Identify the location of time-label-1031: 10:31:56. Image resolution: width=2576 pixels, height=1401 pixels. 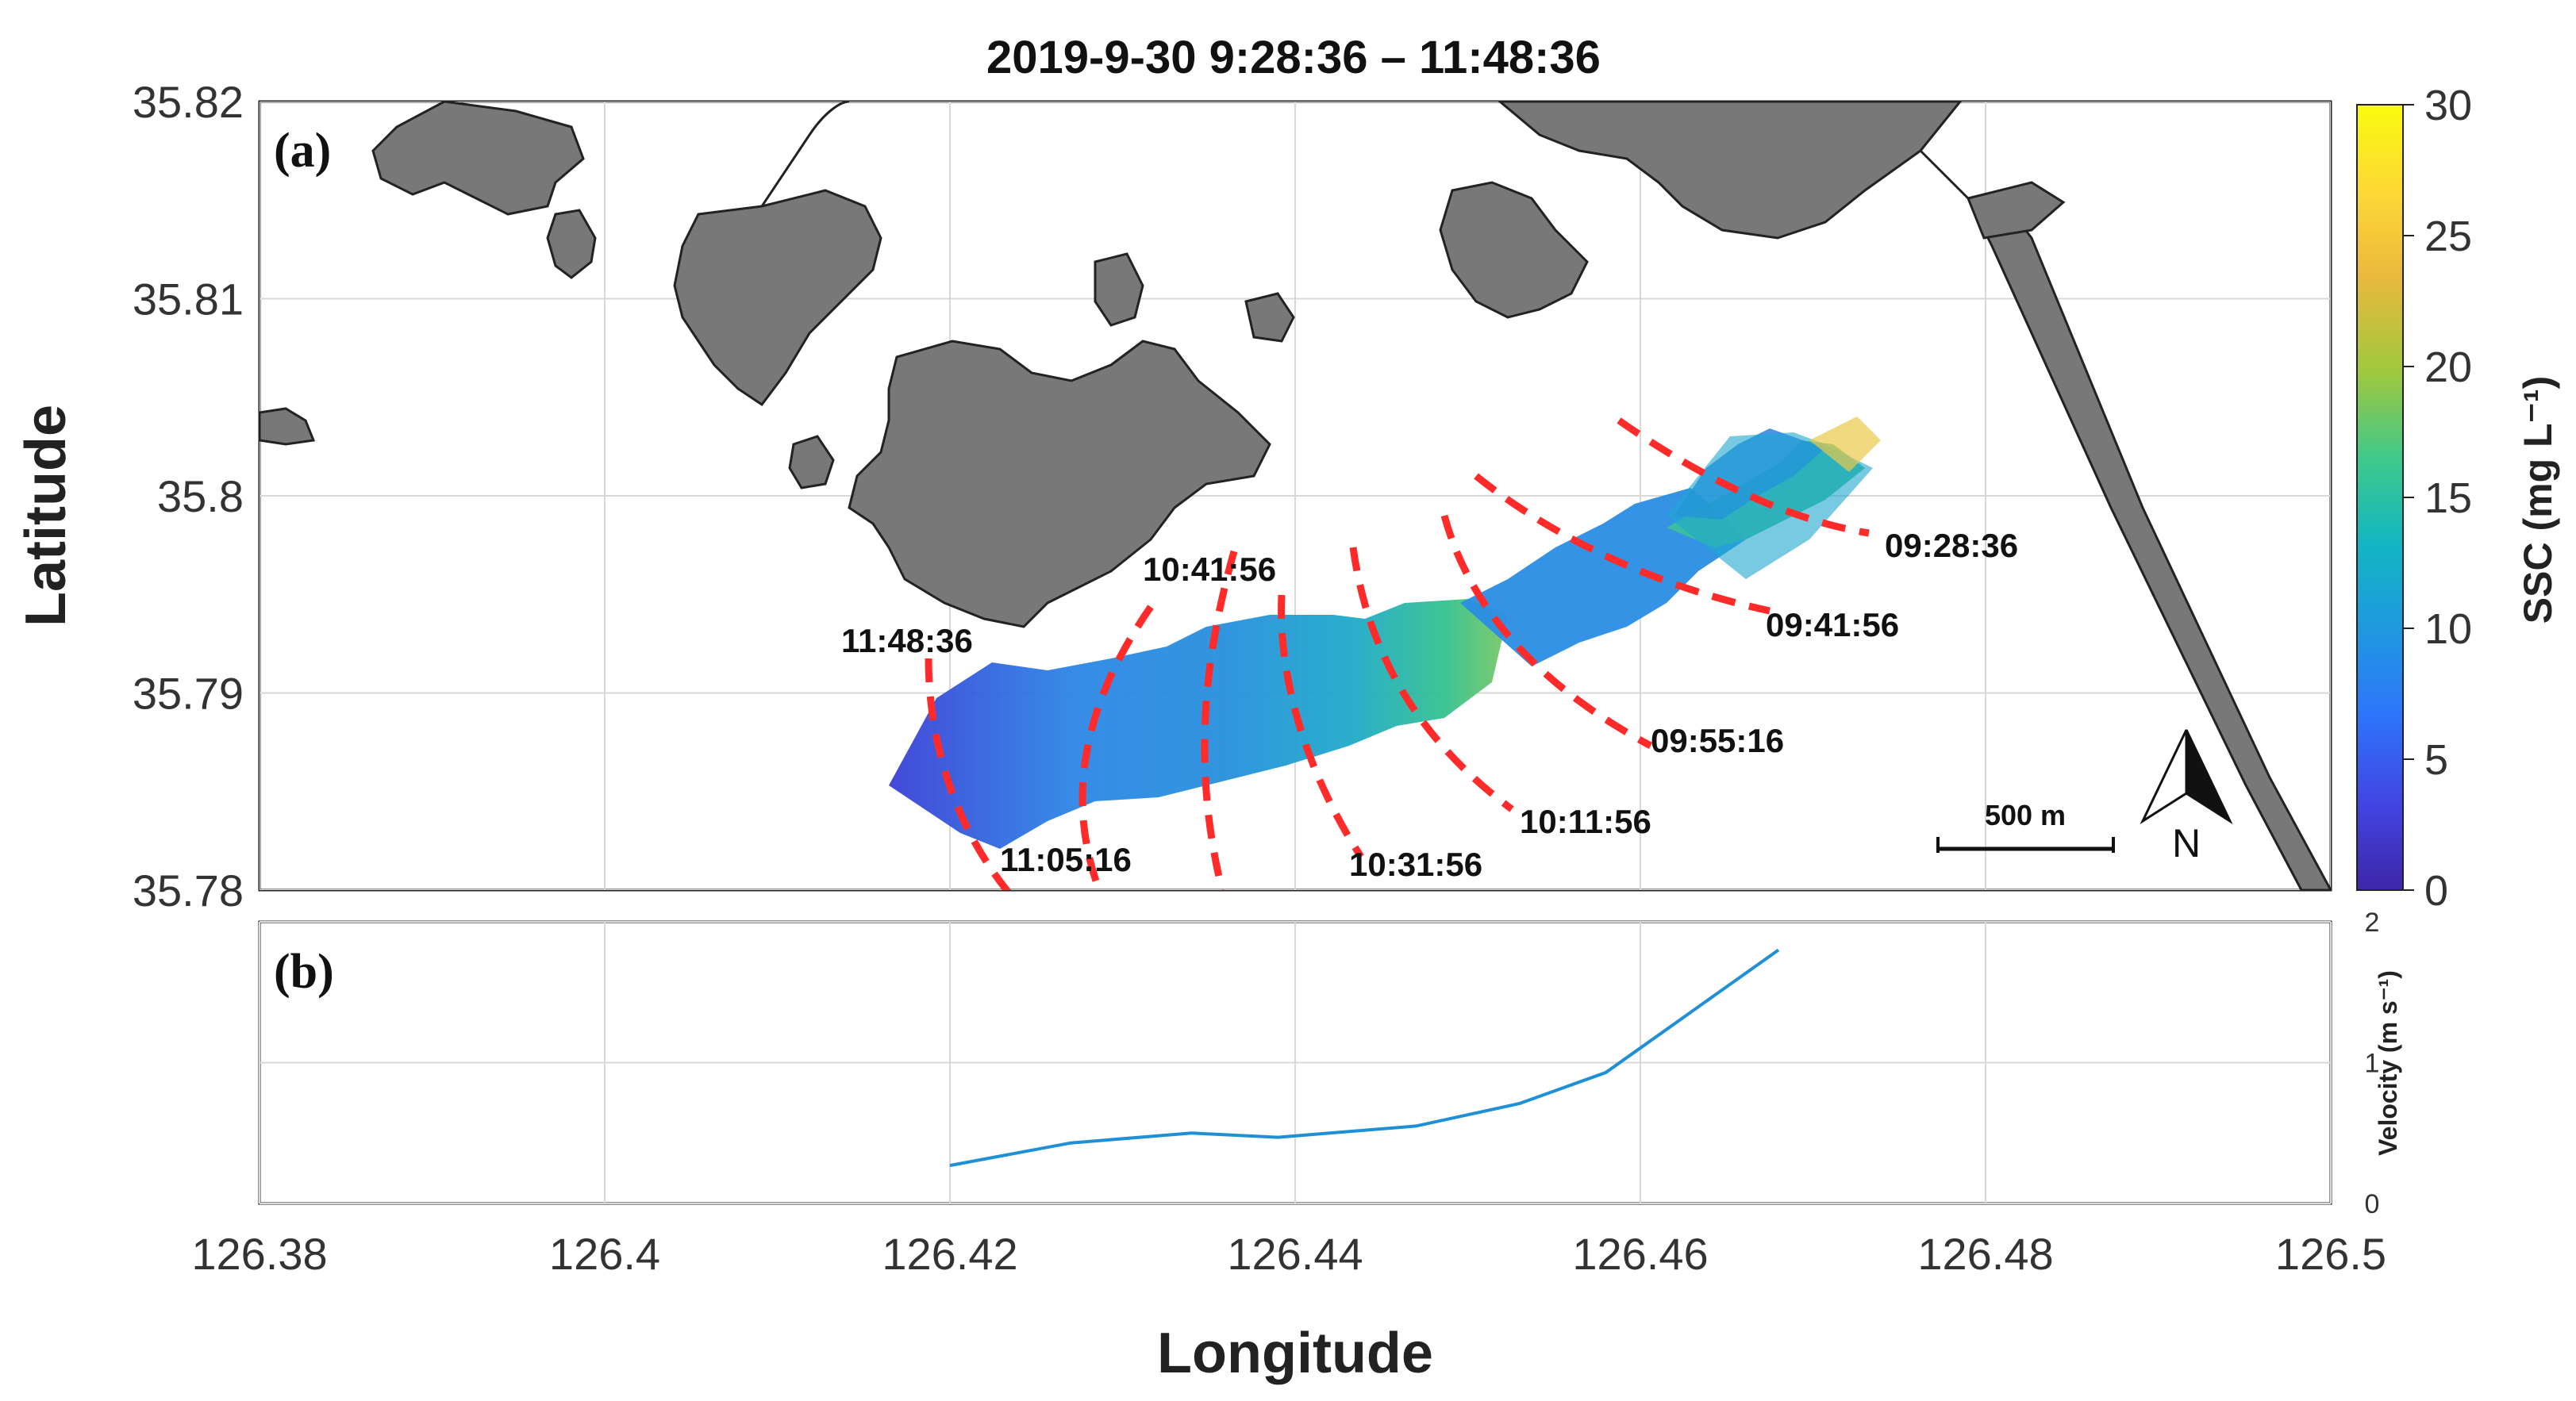
(1415, 864).